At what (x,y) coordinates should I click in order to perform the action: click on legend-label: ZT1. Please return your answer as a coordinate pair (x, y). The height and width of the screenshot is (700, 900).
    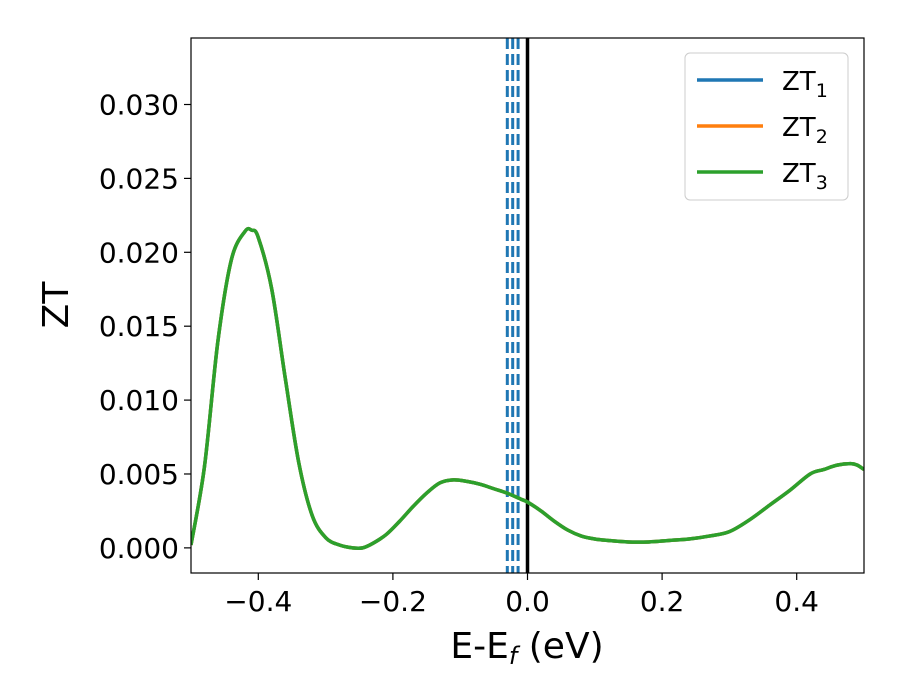
    Looking at the image, I should click on (805, 84).